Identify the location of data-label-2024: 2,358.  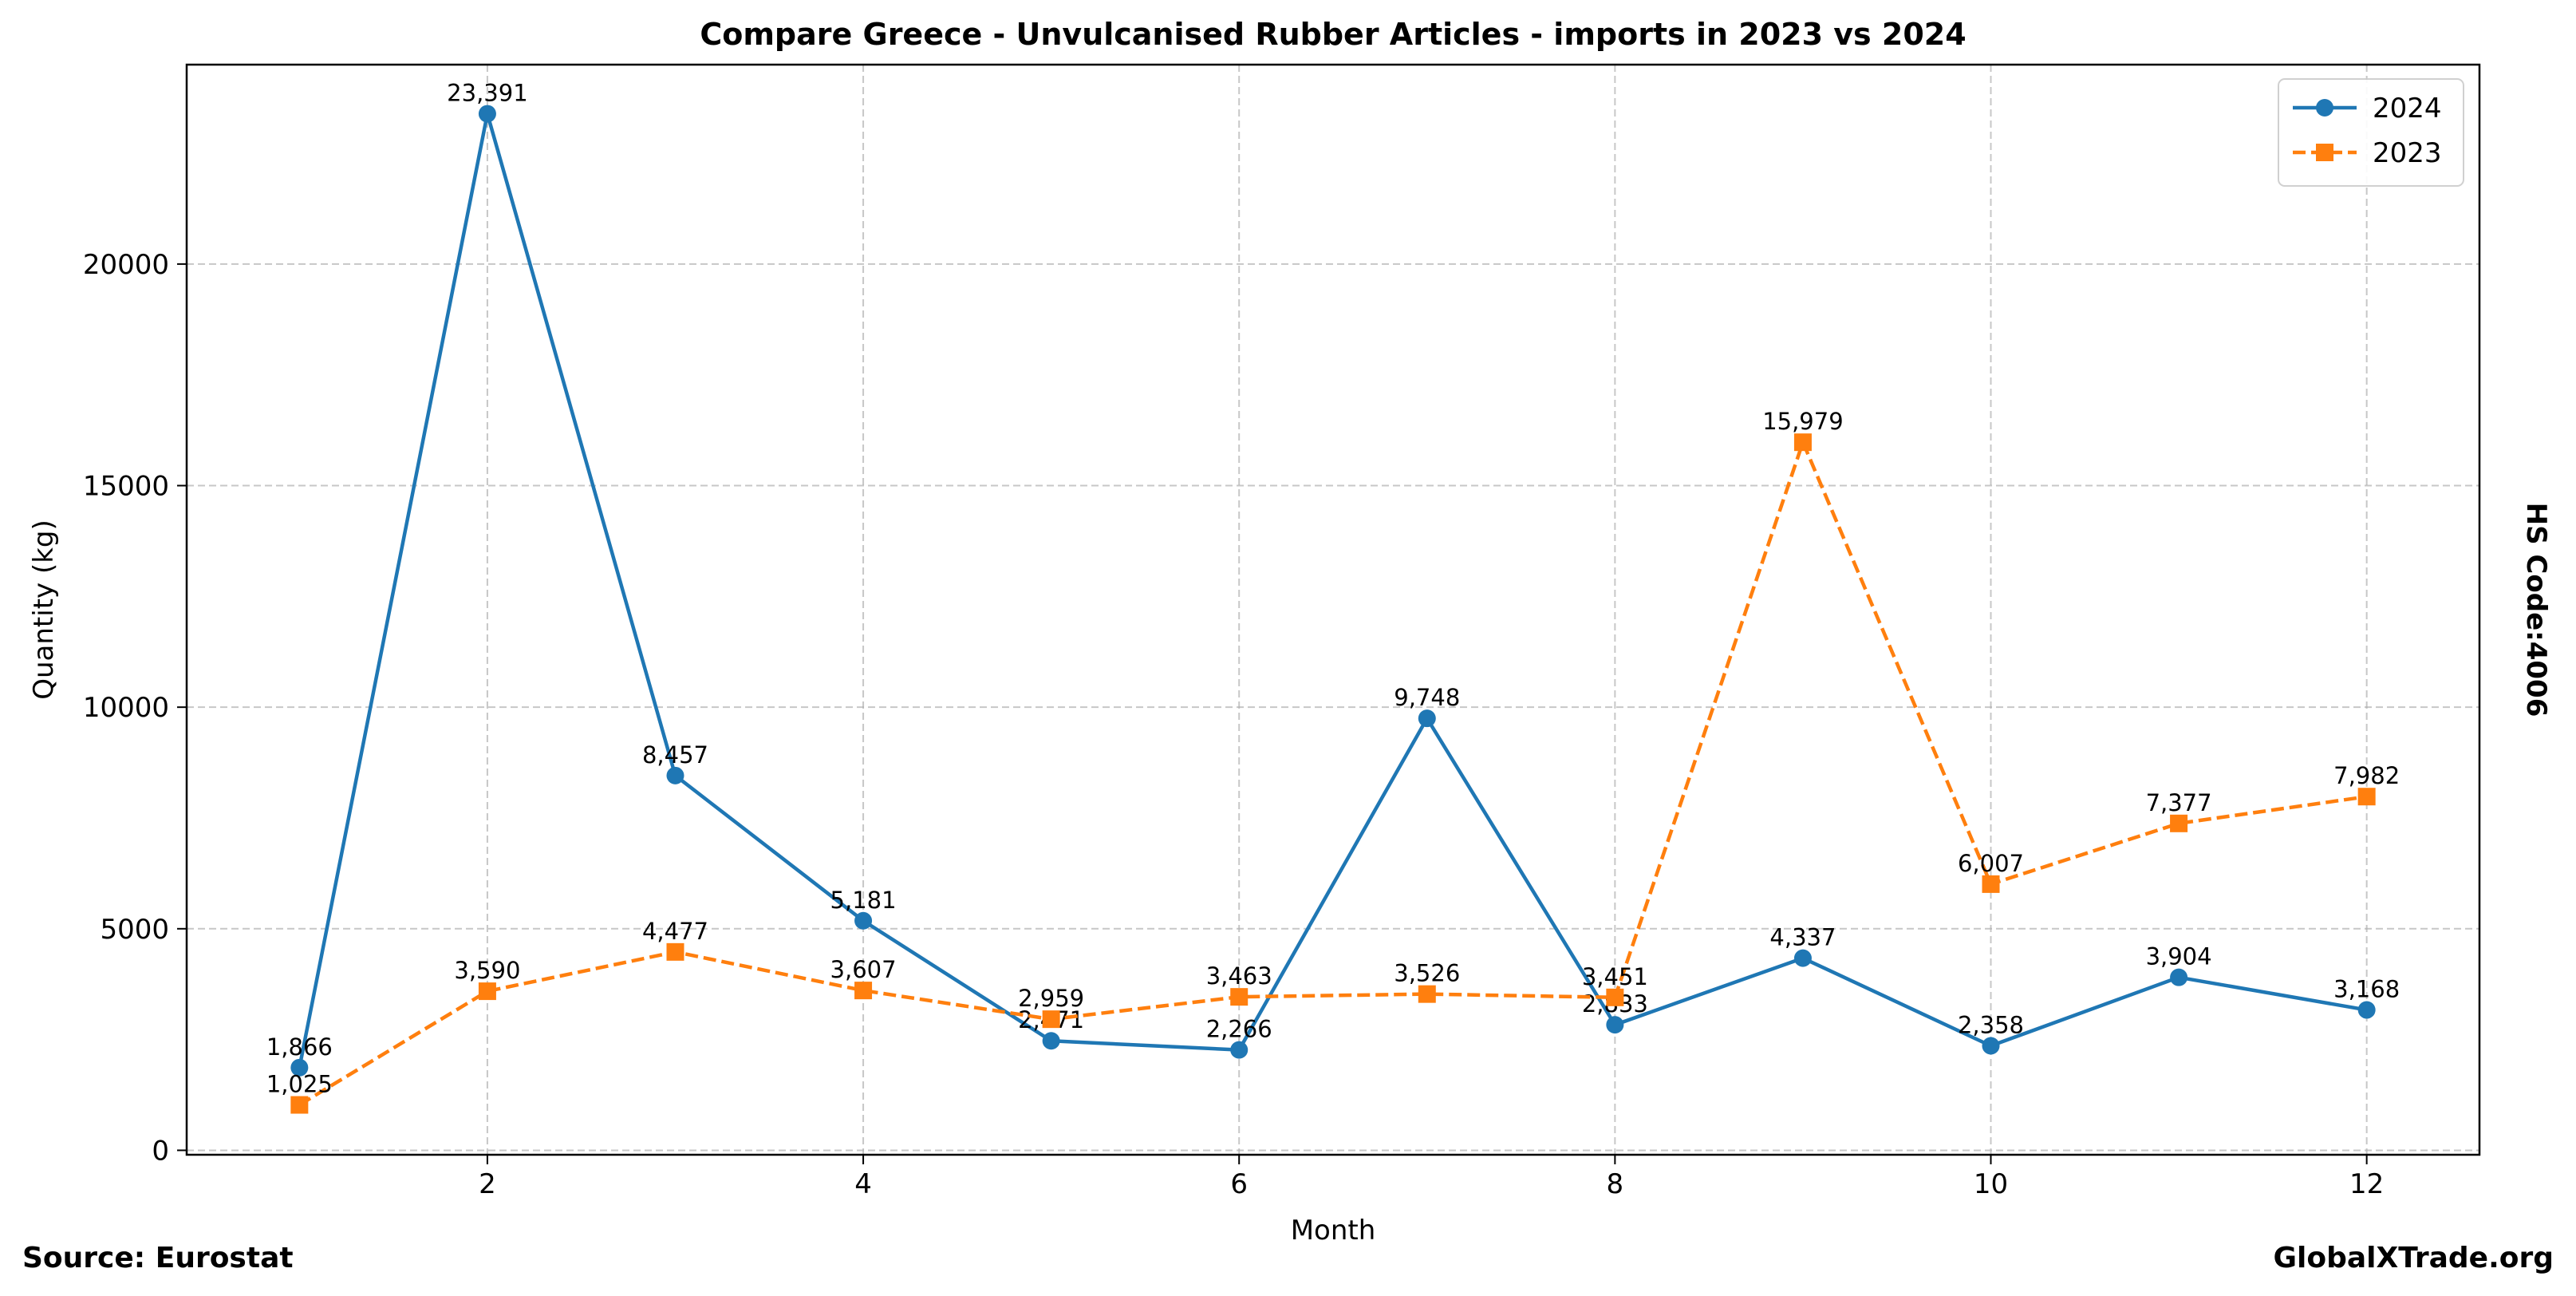
(1991, 1025).